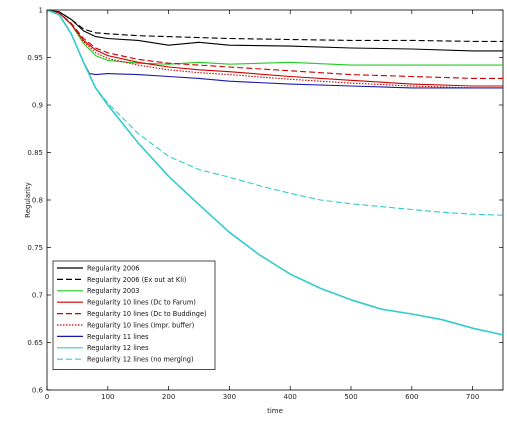 The width and height of the screenshot is (507, 423). I want to click on legend-label-0: Regularity 2006, so click(113, 268).